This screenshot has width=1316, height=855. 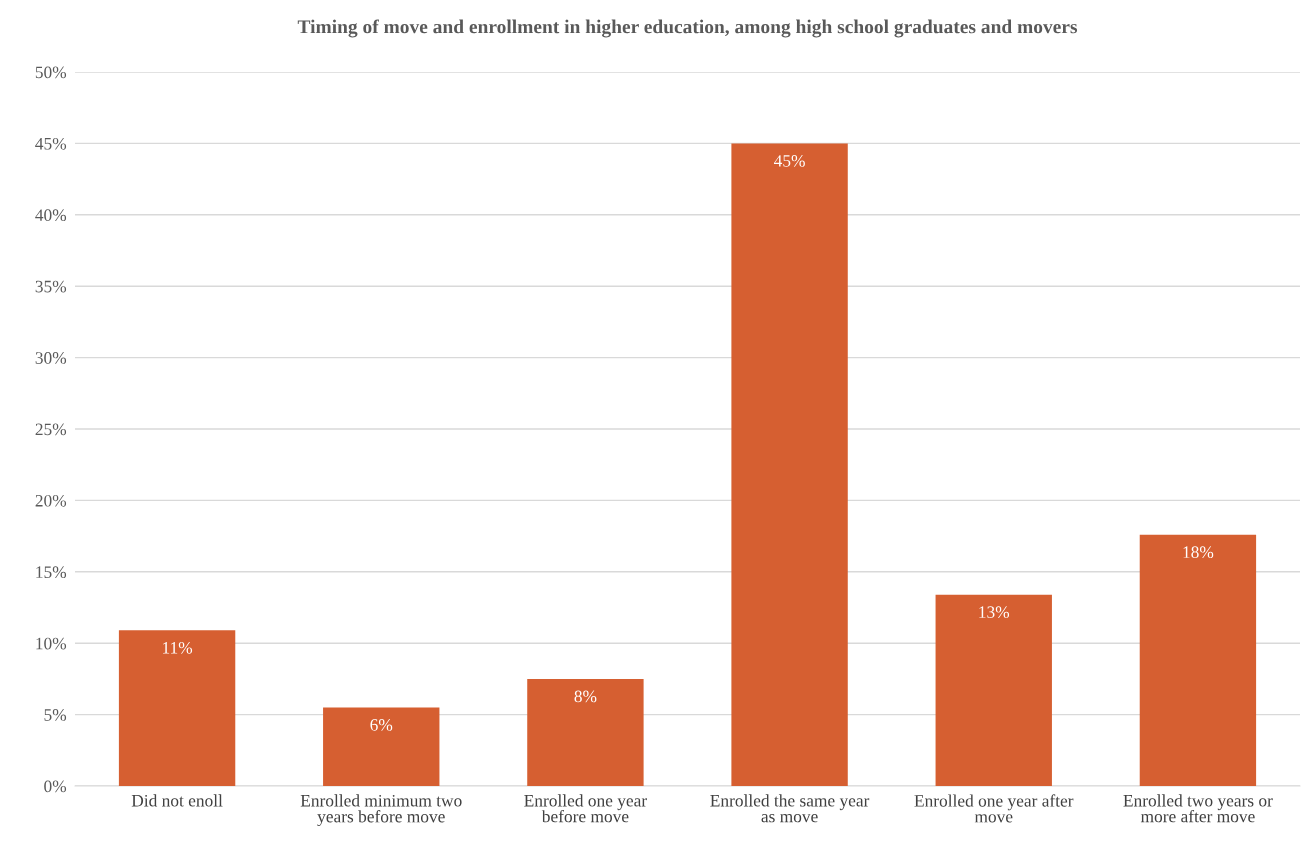 I want to click on x-tick-label: Enrolled two years or more after move, so click(x=1198, y=808).